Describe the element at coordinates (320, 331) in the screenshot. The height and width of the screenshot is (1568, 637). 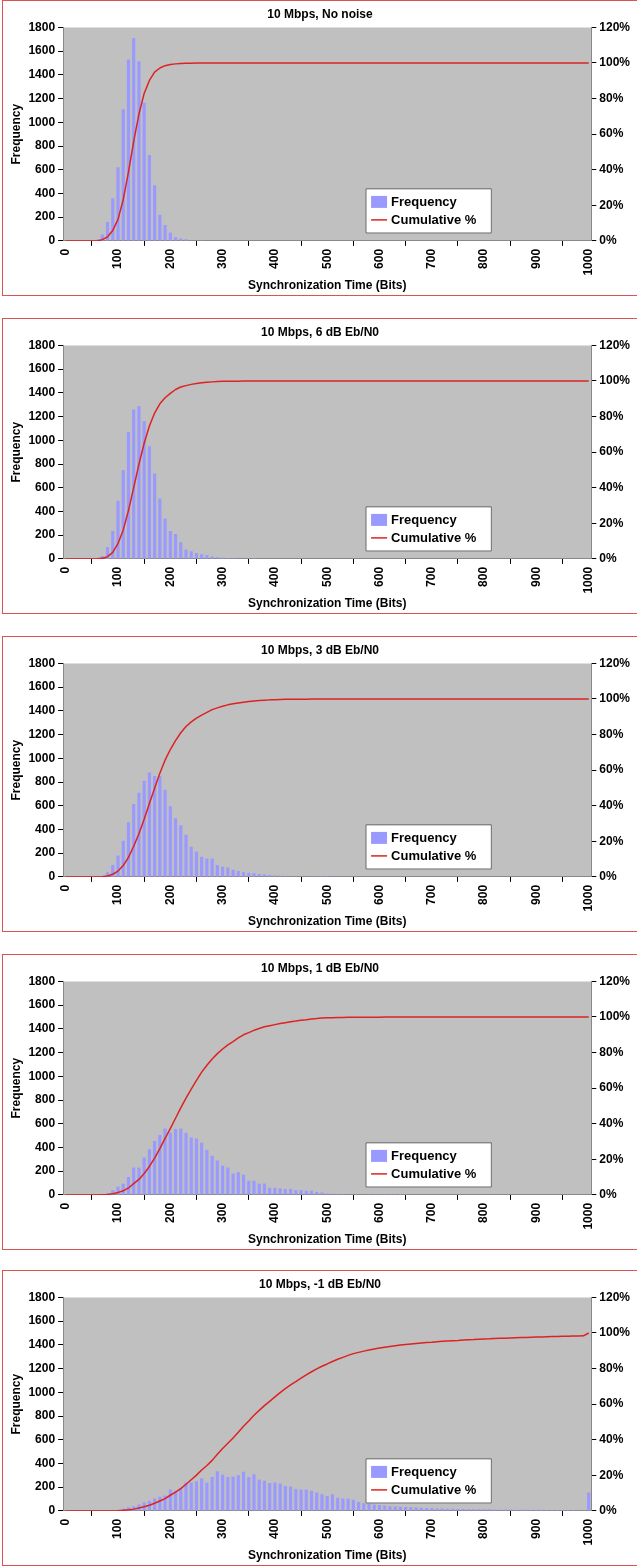
I see `chart-title: 10 Mbps, 6 dB Eb/N0` at that location.